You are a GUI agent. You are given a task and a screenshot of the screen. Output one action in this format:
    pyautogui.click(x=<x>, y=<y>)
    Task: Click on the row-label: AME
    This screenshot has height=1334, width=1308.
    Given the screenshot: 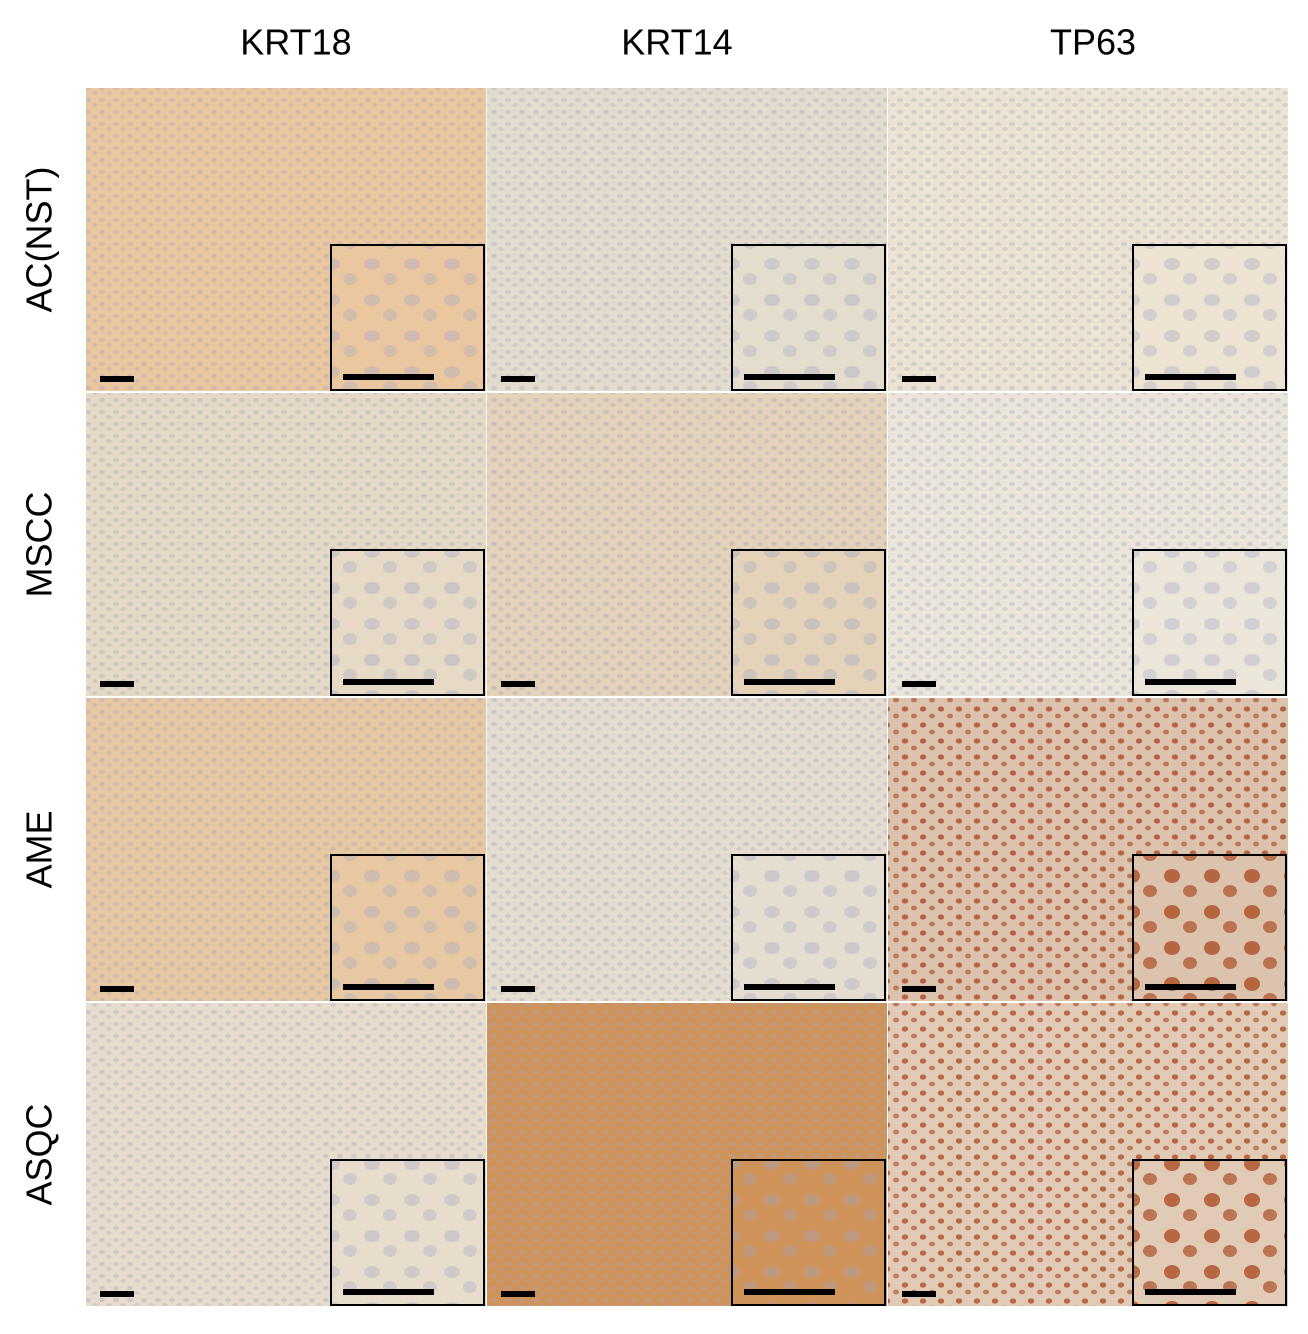 What is the action you would take?
    pyautogui.click(x=39, y=849)
    